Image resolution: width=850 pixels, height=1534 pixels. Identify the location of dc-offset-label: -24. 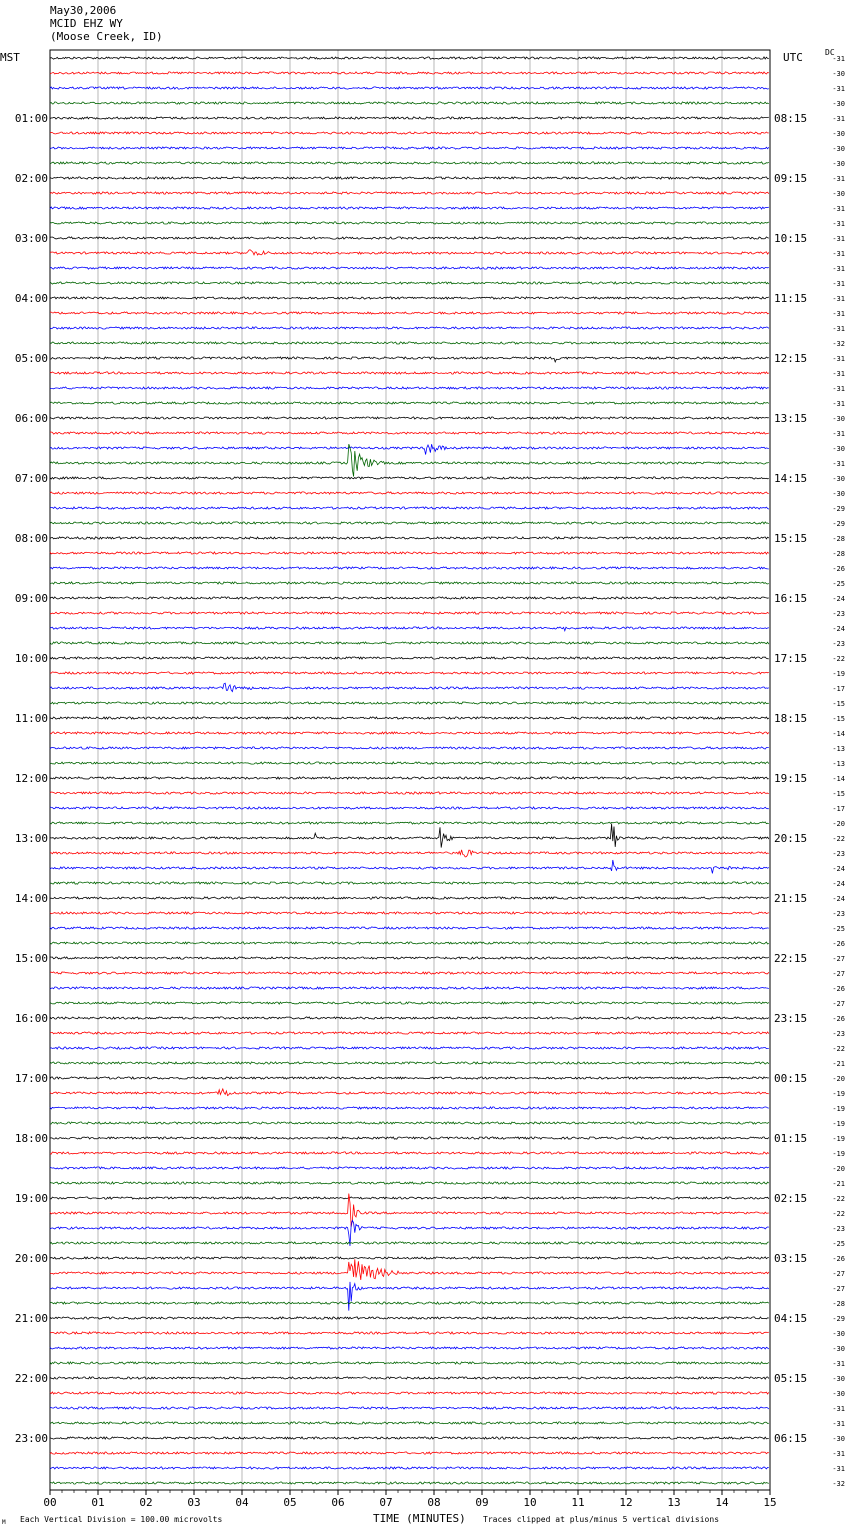
(838, 599).